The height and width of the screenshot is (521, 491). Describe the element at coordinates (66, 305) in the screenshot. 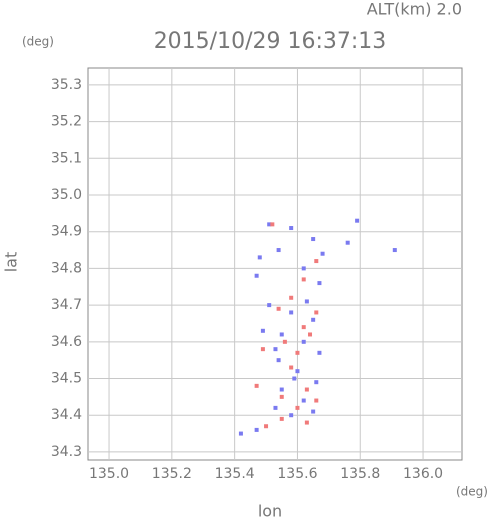

I see `y-tick-label: 34.7` at that location.